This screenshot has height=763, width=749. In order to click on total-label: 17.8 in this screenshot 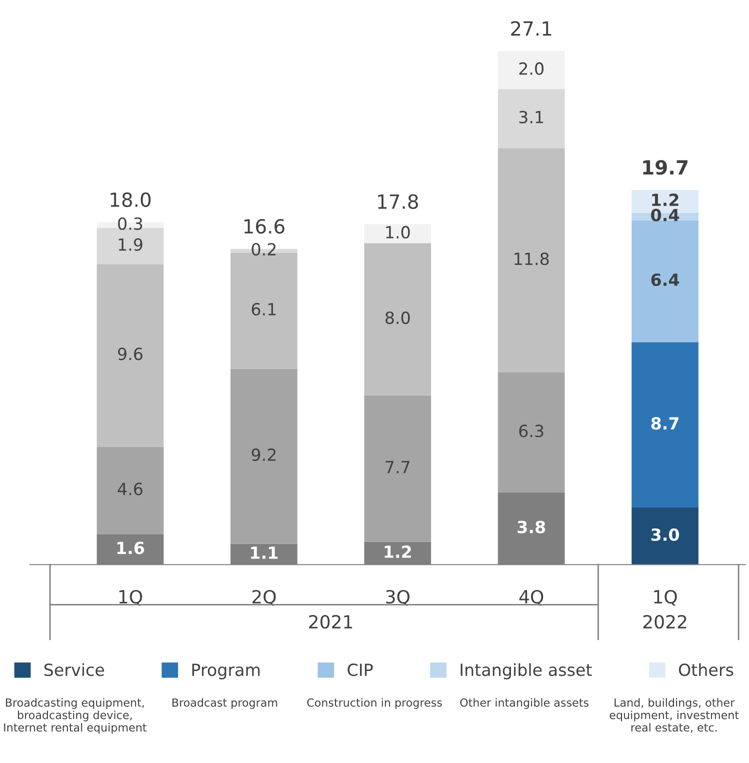, I will do `click(398, 201)`.